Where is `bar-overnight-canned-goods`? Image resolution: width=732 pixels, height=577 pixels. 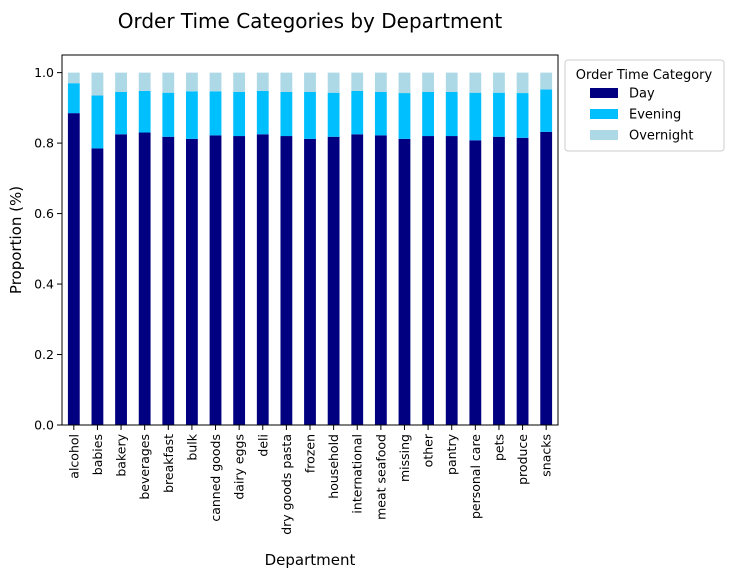
bar-overnight-canned-goods is located at coordinates (215, 82).